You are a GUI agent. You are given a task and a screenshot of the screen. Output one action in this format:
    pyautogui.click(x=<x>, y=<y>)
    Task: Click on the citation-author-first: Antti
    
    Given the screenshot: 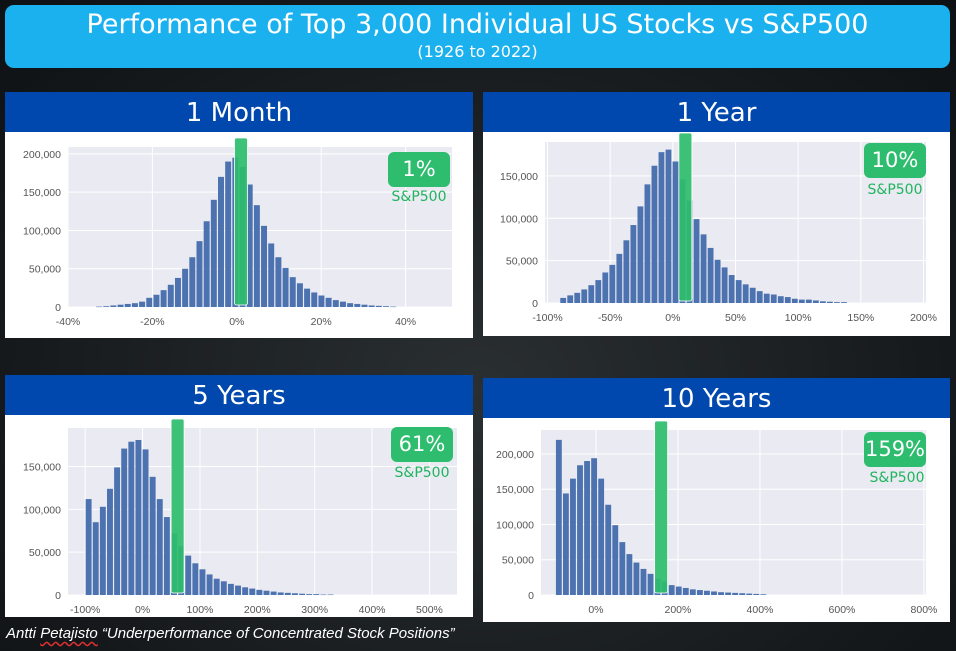 What is the action you would take?
    pyautogui.click(x=23, y=633)
    